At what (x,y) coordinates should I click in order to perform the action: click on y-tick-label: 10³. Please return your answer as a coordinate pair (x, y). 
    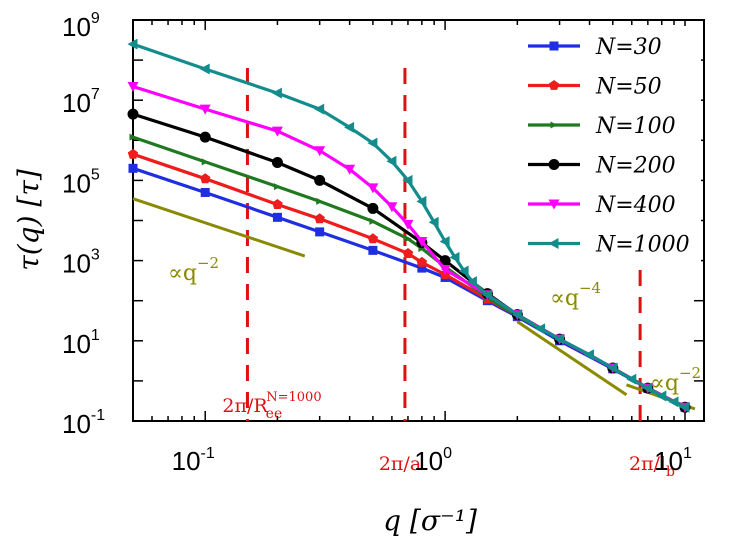
    Looking at the image, I should click on (81, 263).